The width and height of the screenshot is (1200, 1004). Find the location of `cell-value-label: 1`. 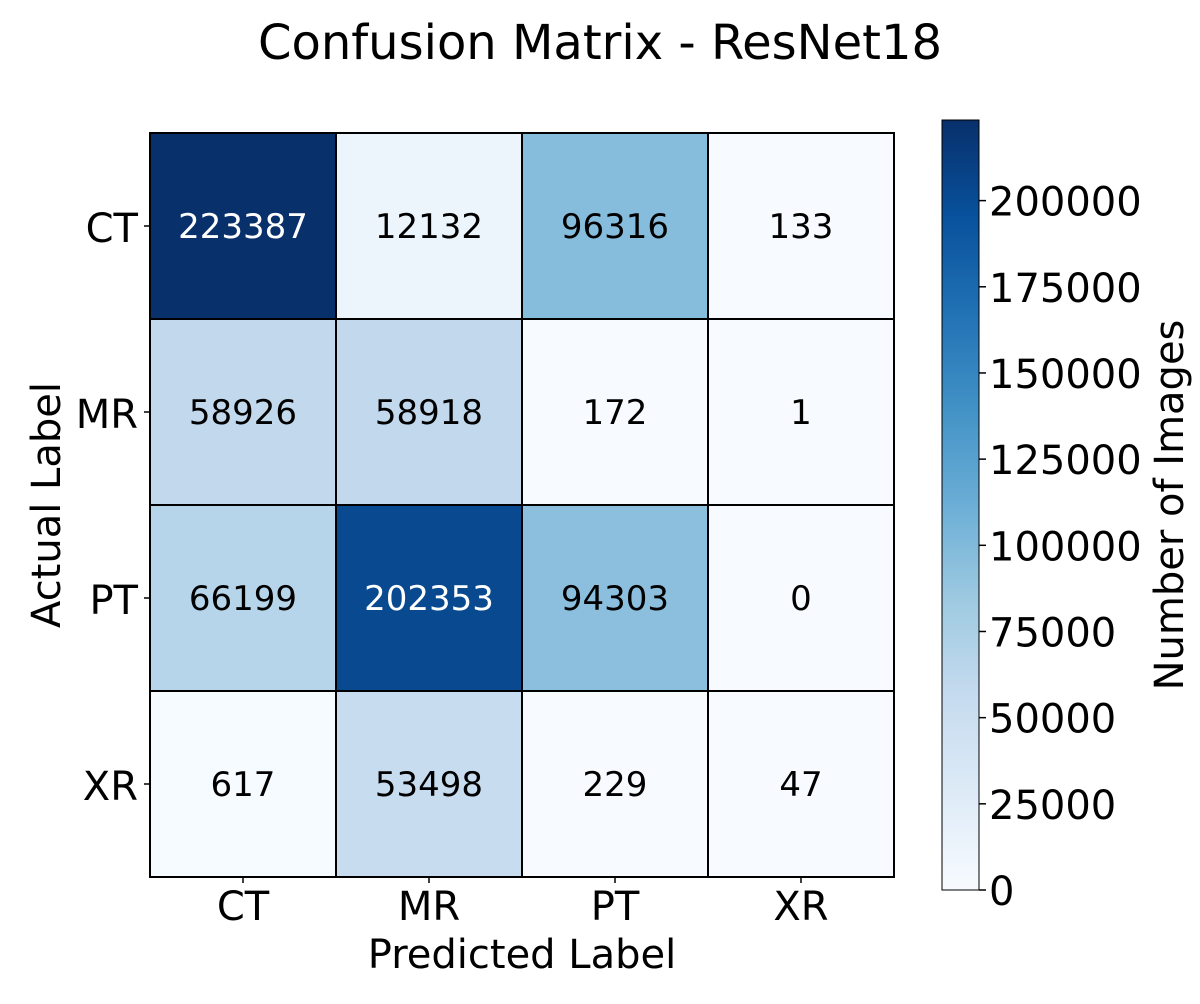

cell-value-label: 1 is located at coordinates (801, 413).